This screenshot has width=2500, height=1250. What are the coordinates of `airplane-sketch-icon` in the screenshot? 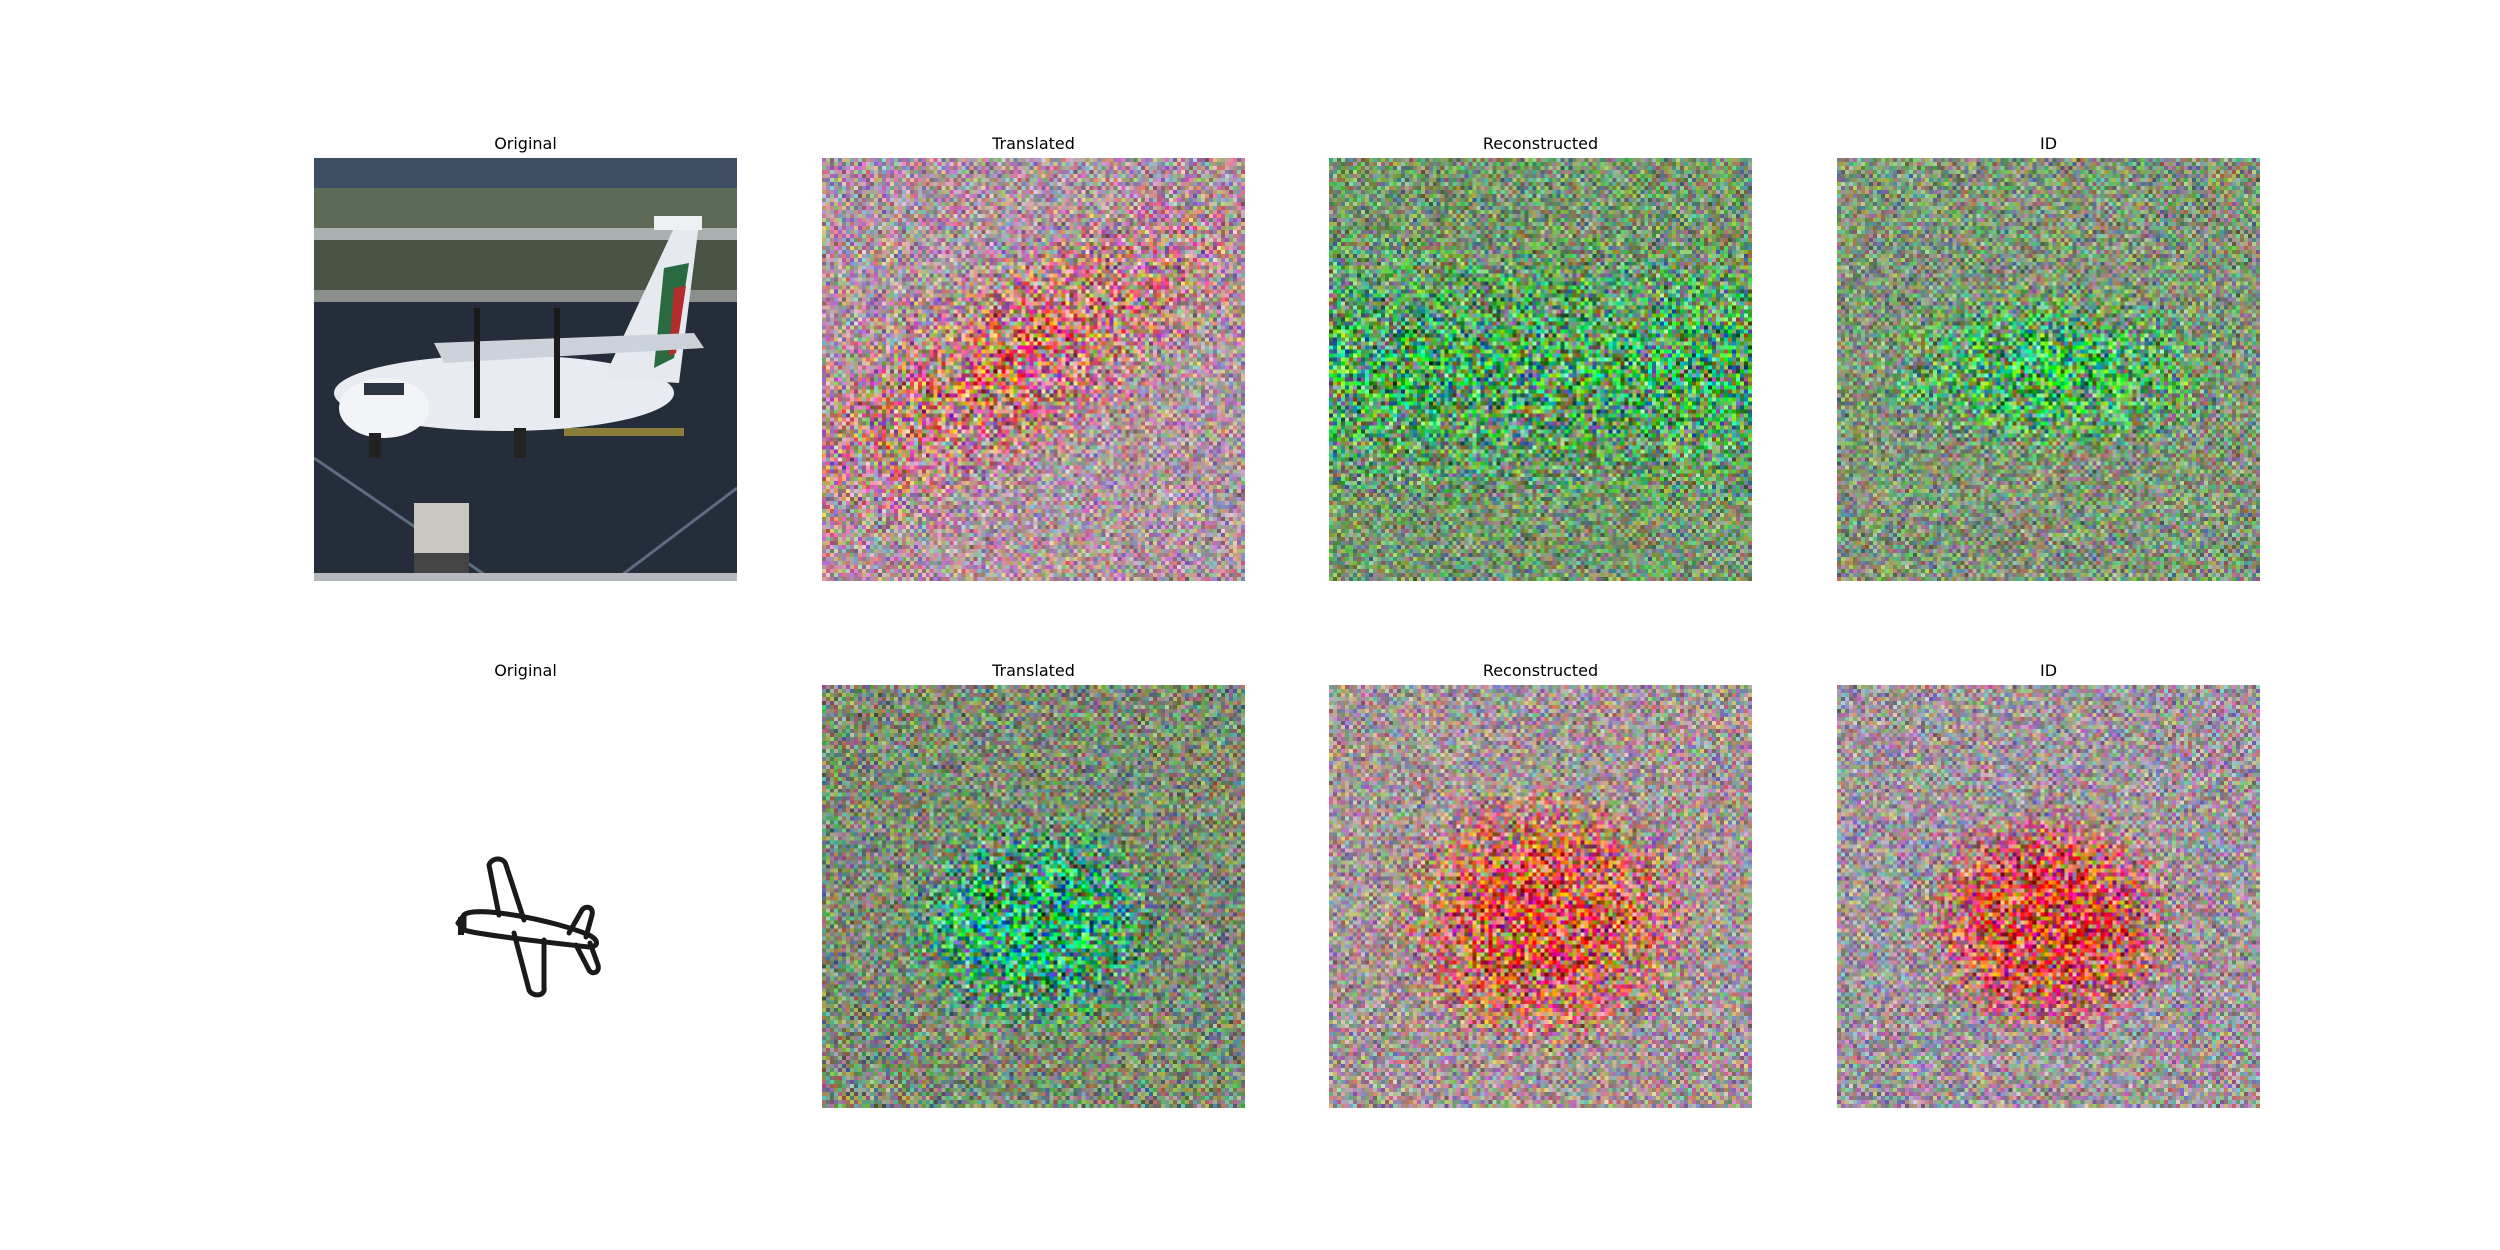 It's located at (525, 896).